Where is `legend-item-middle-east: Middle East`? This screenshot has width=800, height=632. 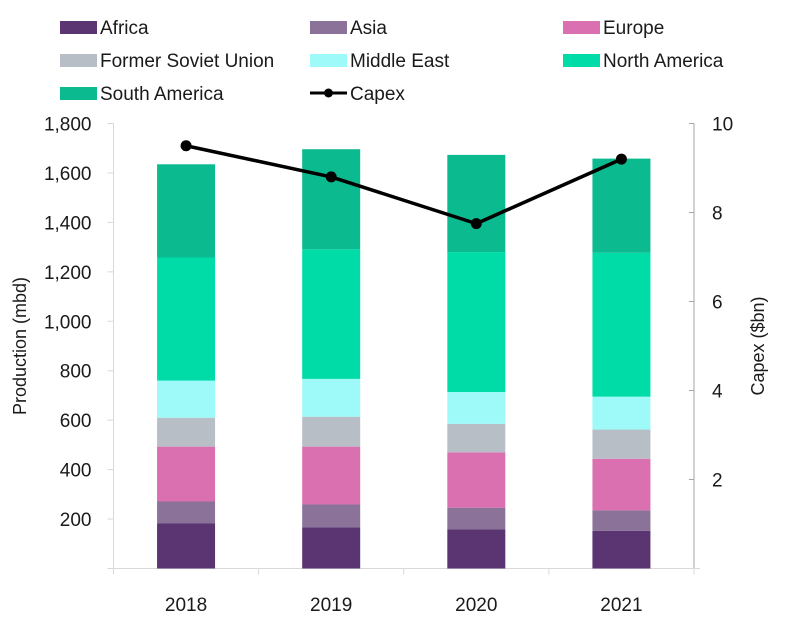
legend-item-middle-east: Middle East is located at coordinates (380, 61).